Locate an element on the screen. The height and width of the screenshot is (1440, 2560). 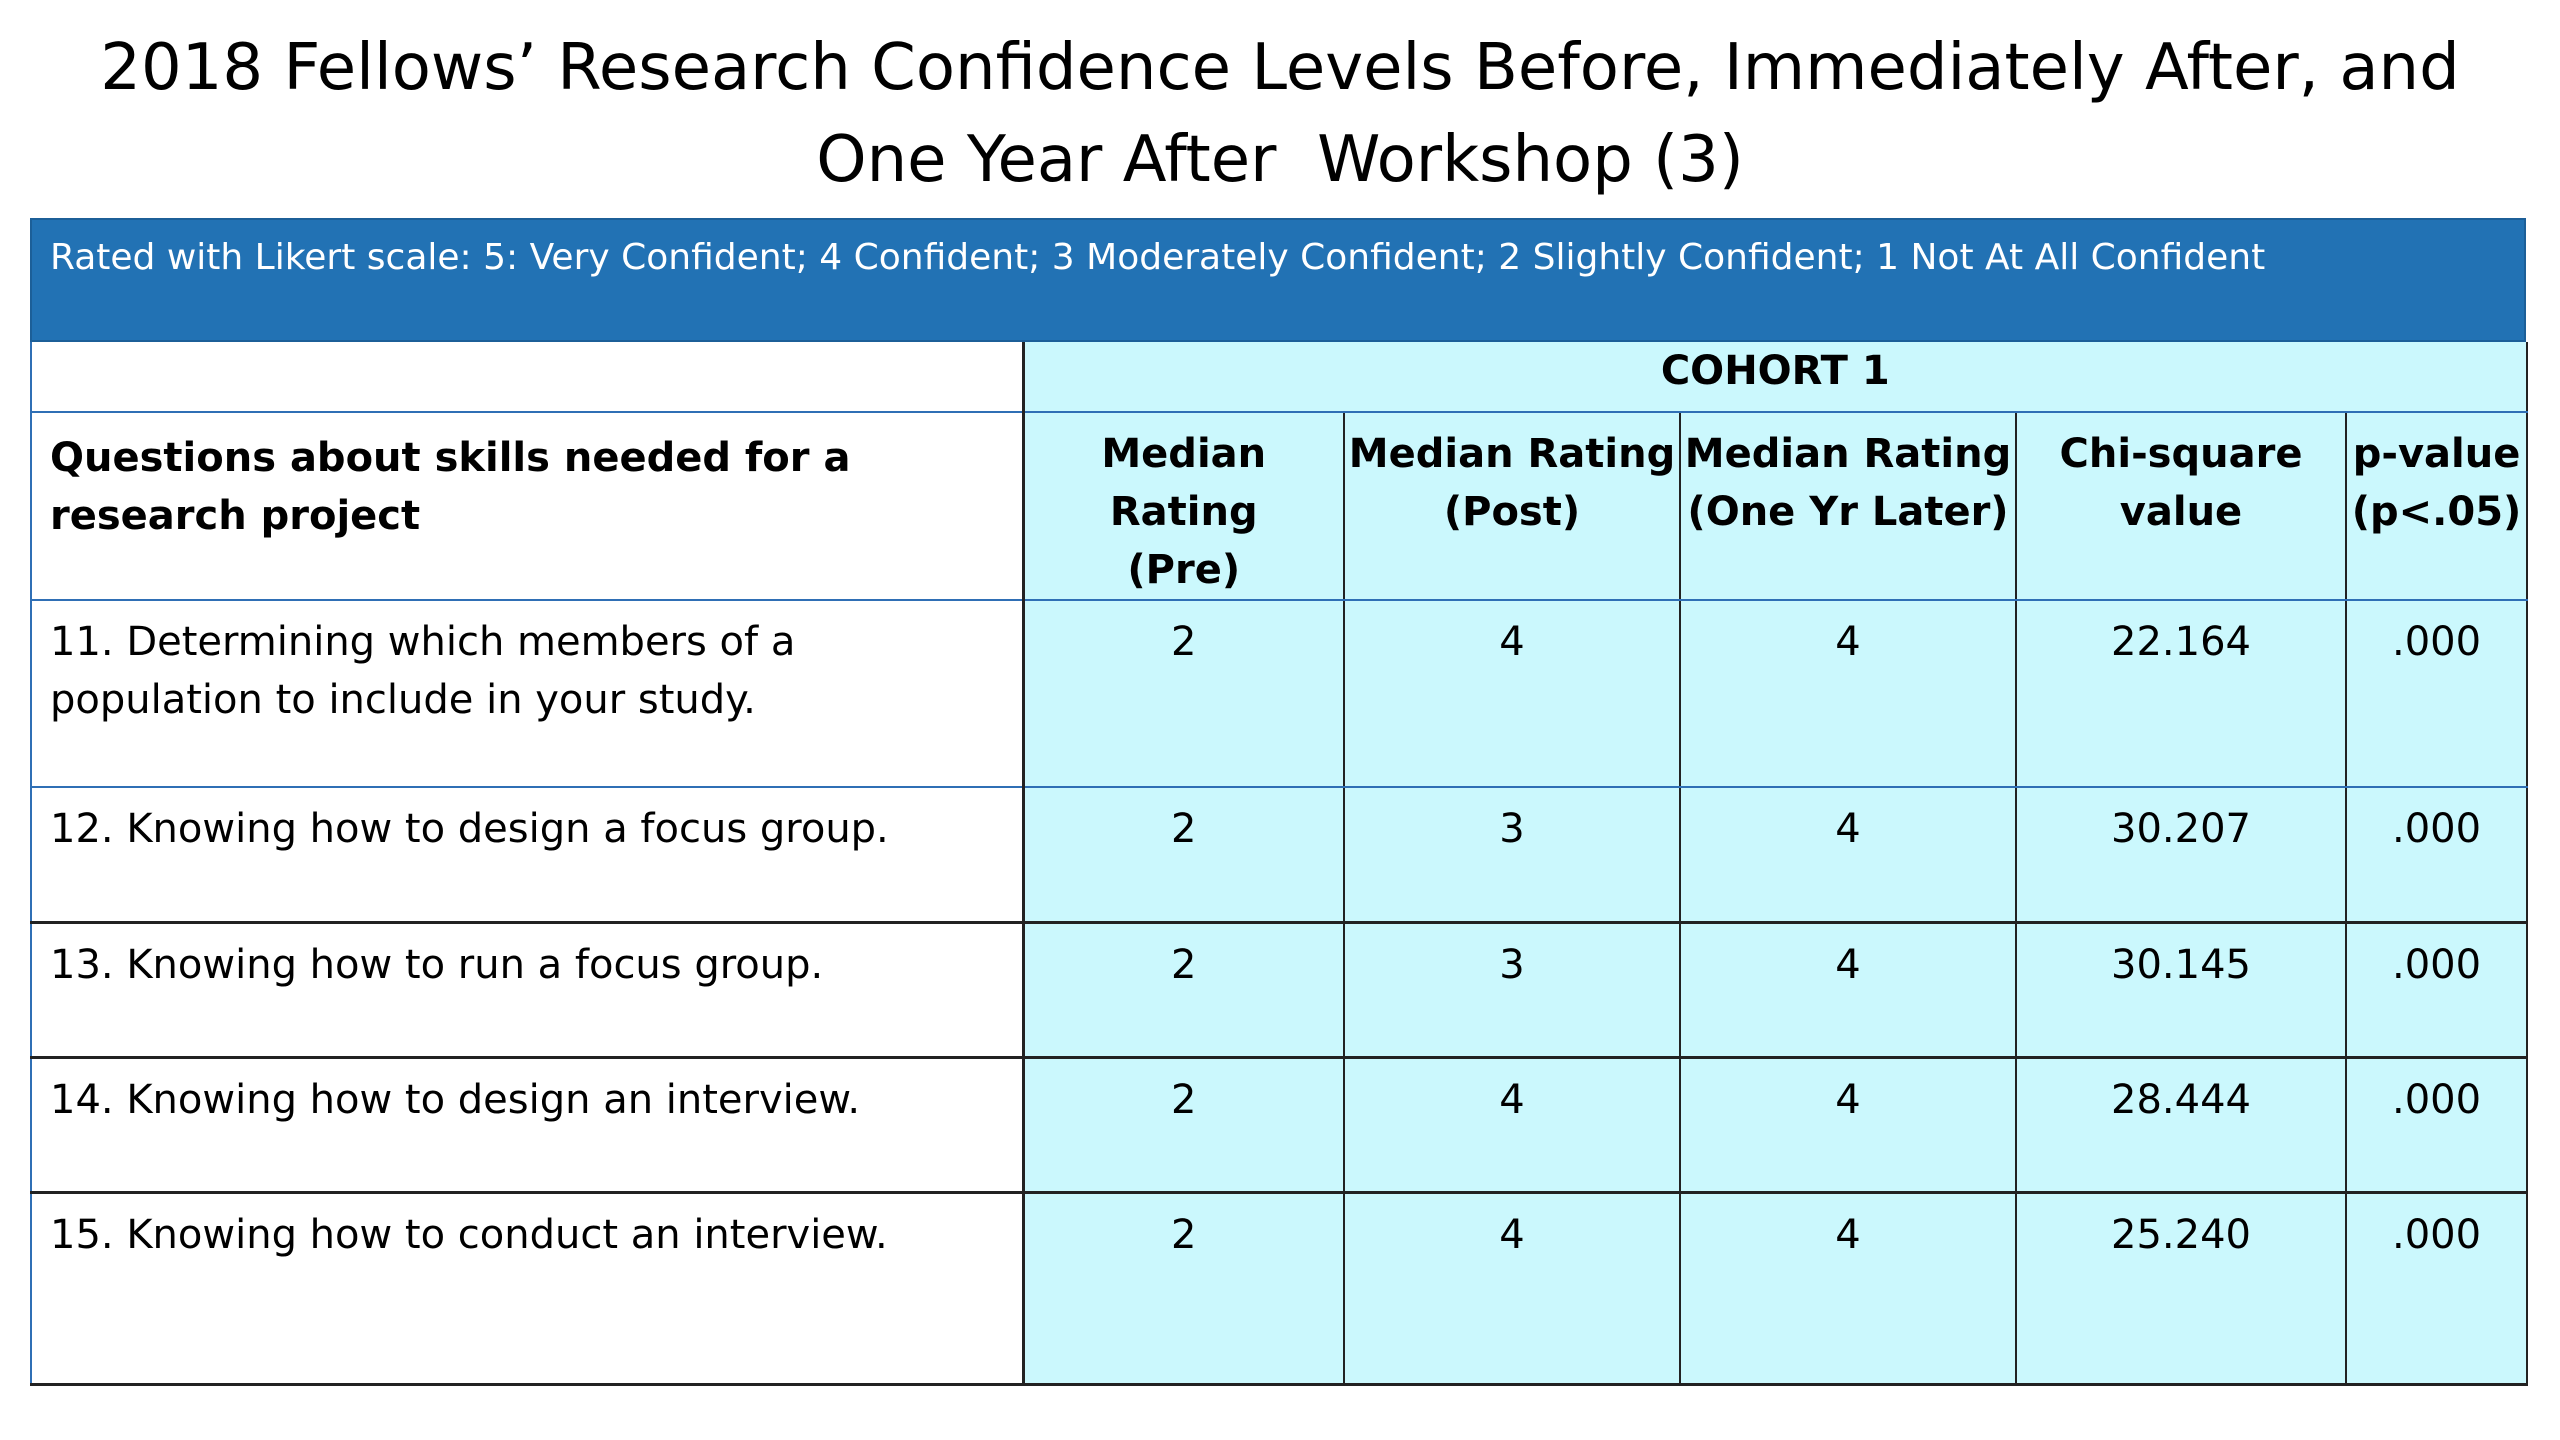
header-chi-square-line1: Chi-square is located at coordinates (2181, 454).